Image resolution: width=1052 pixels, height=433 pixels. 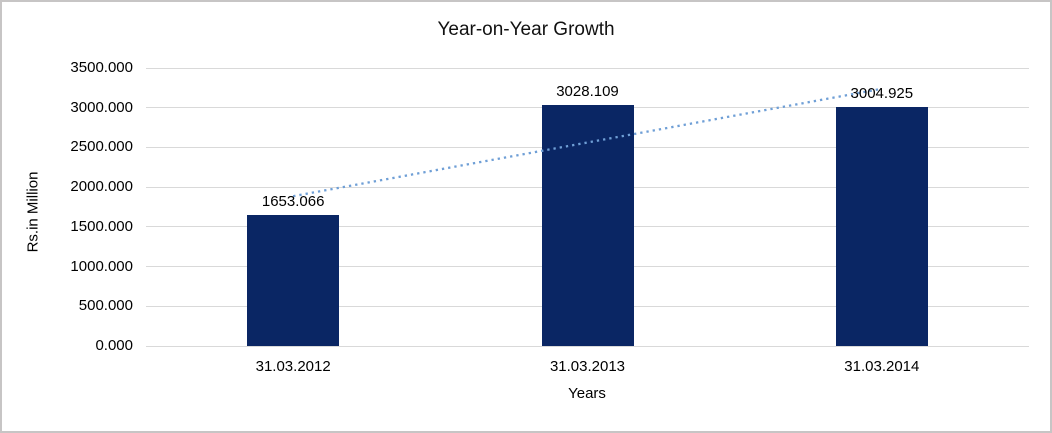 I want to click on bar-31.03.2014, so click(x=881, y=226).